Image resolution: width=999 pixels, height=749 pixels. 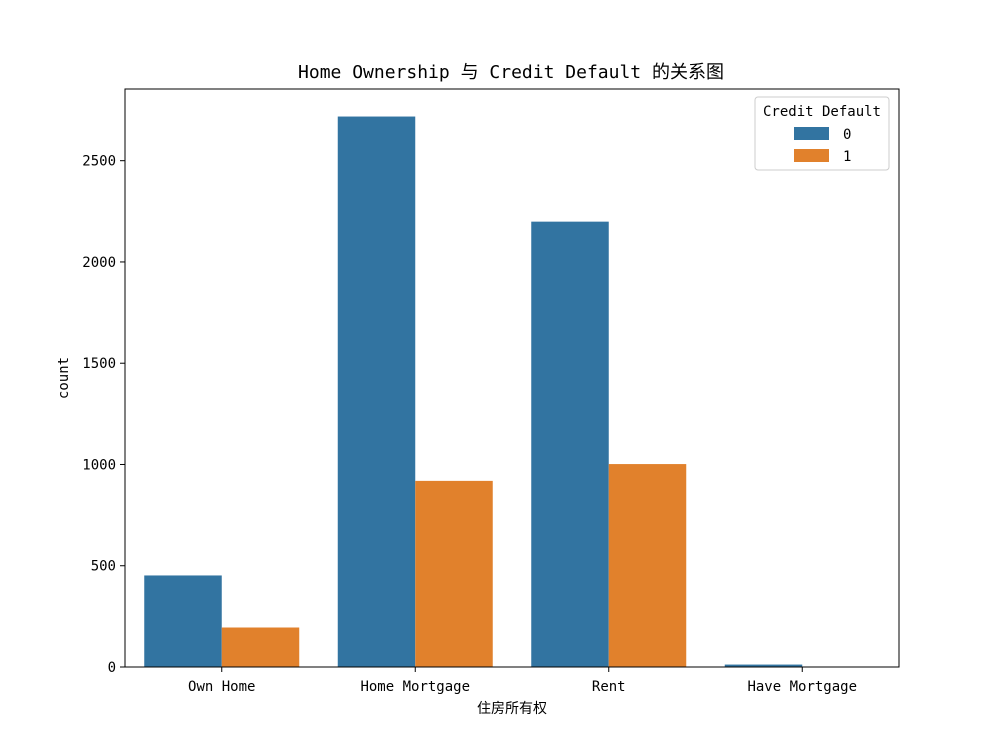 I want to click on x-tick-label-own-home: Own Home, so click(x=221, y=687).